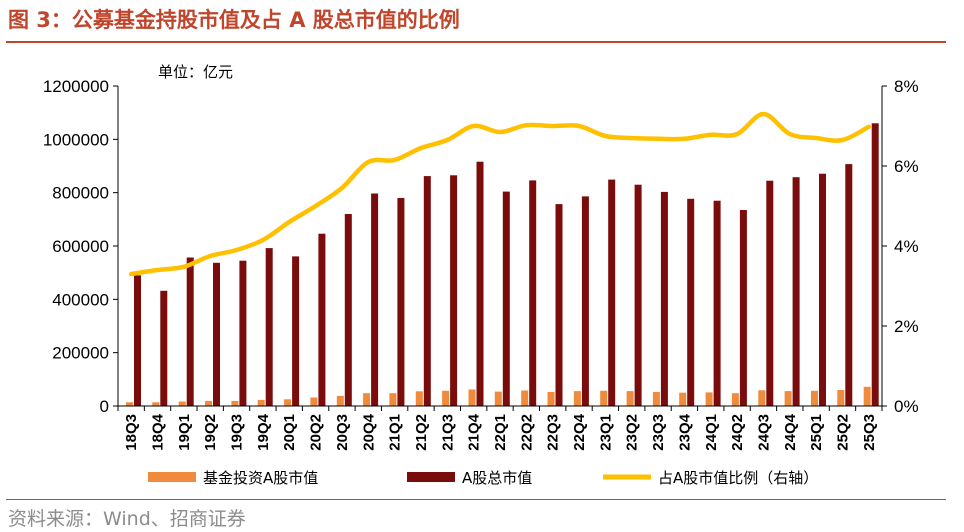 The height and width of the screenshot is (532, 964). I want to click on bar-fund-24Q1, so click(709, 399).